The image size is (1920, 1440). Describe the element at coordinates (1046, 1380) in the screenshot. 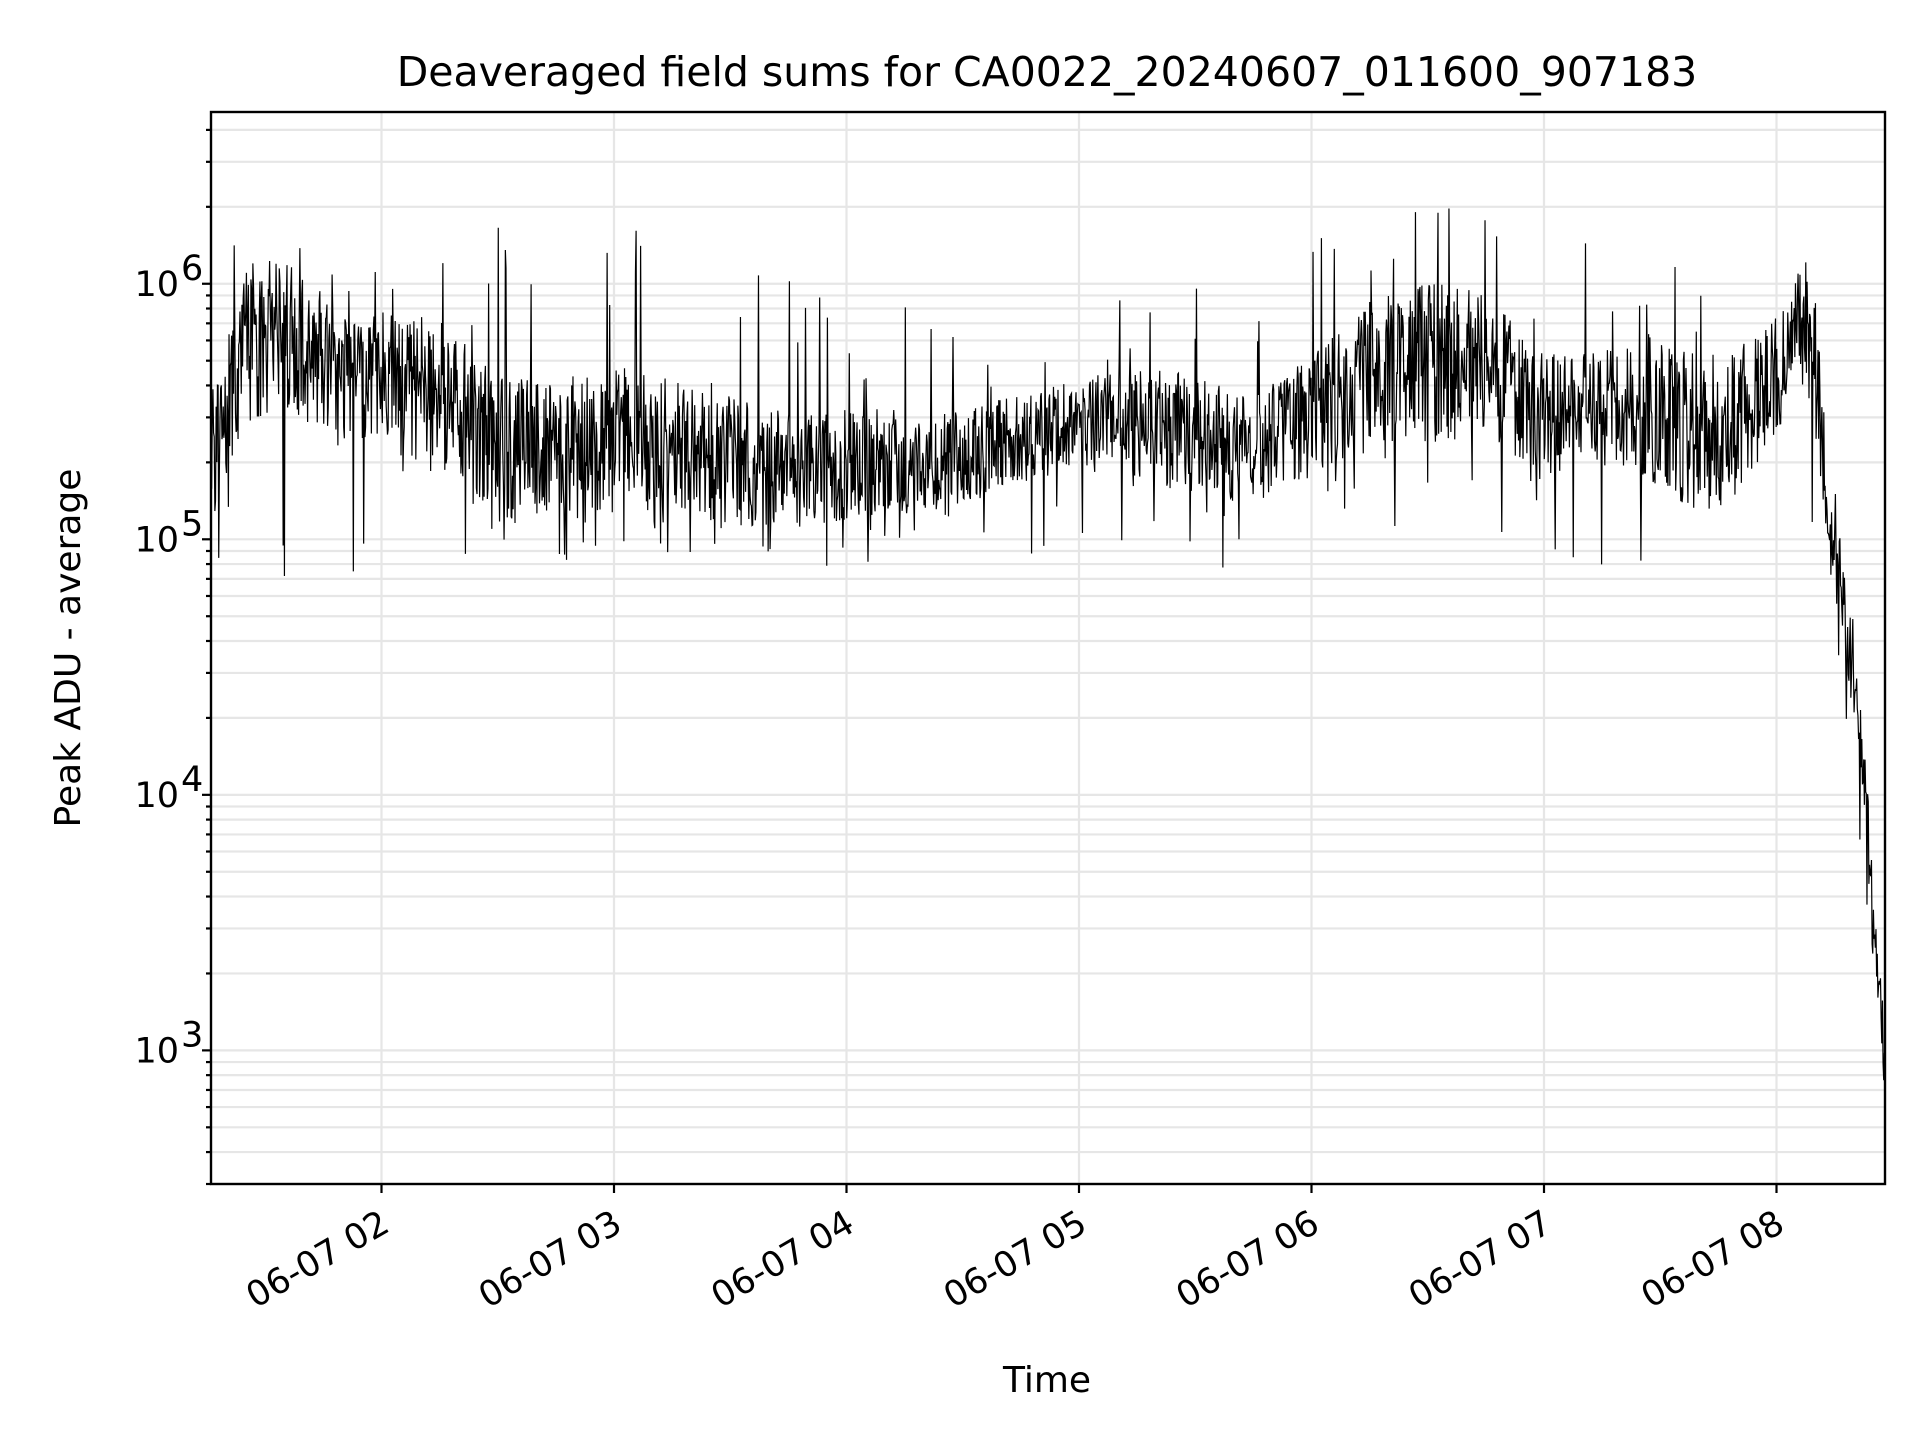

I see `x-axis-label: Time` at that location.